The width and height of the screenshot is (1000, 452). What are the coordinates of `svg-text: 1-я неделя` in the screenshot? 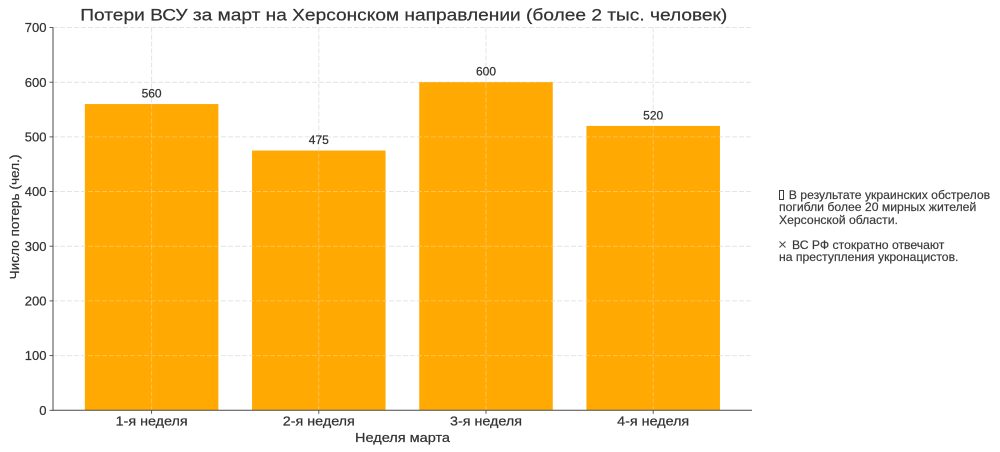 It's located at (152, 421).